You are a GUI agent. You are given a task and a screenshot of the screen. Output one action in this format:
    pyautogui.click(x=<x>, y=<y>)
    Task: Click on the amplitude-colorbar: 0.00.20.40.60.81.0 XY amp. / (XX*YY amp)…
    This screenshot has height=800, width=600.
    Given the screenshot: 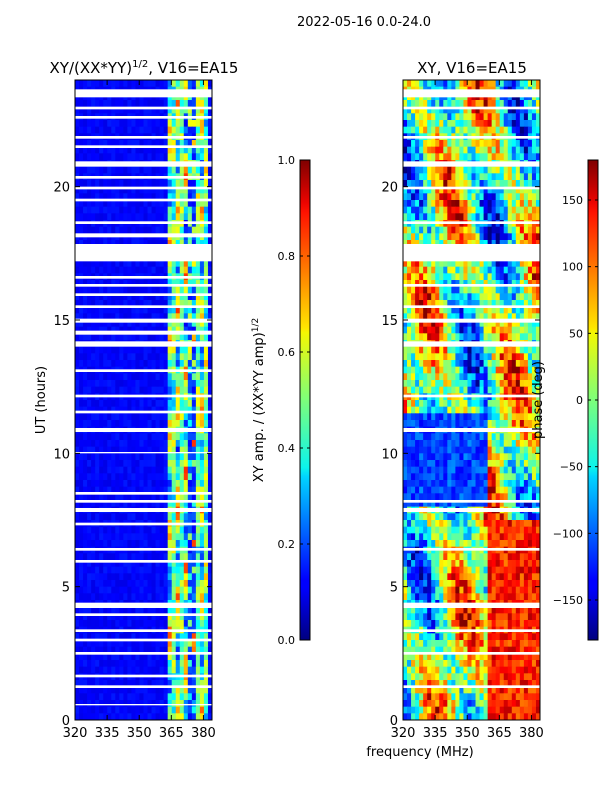 What is the action you would take?
    pyautogui.click(x=281, y=400)
    